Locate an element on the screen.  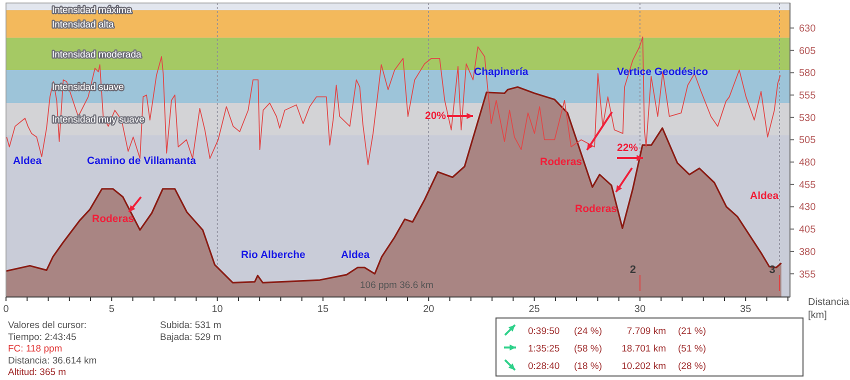
text: 10.202 km is located at coordinates (644, 366).